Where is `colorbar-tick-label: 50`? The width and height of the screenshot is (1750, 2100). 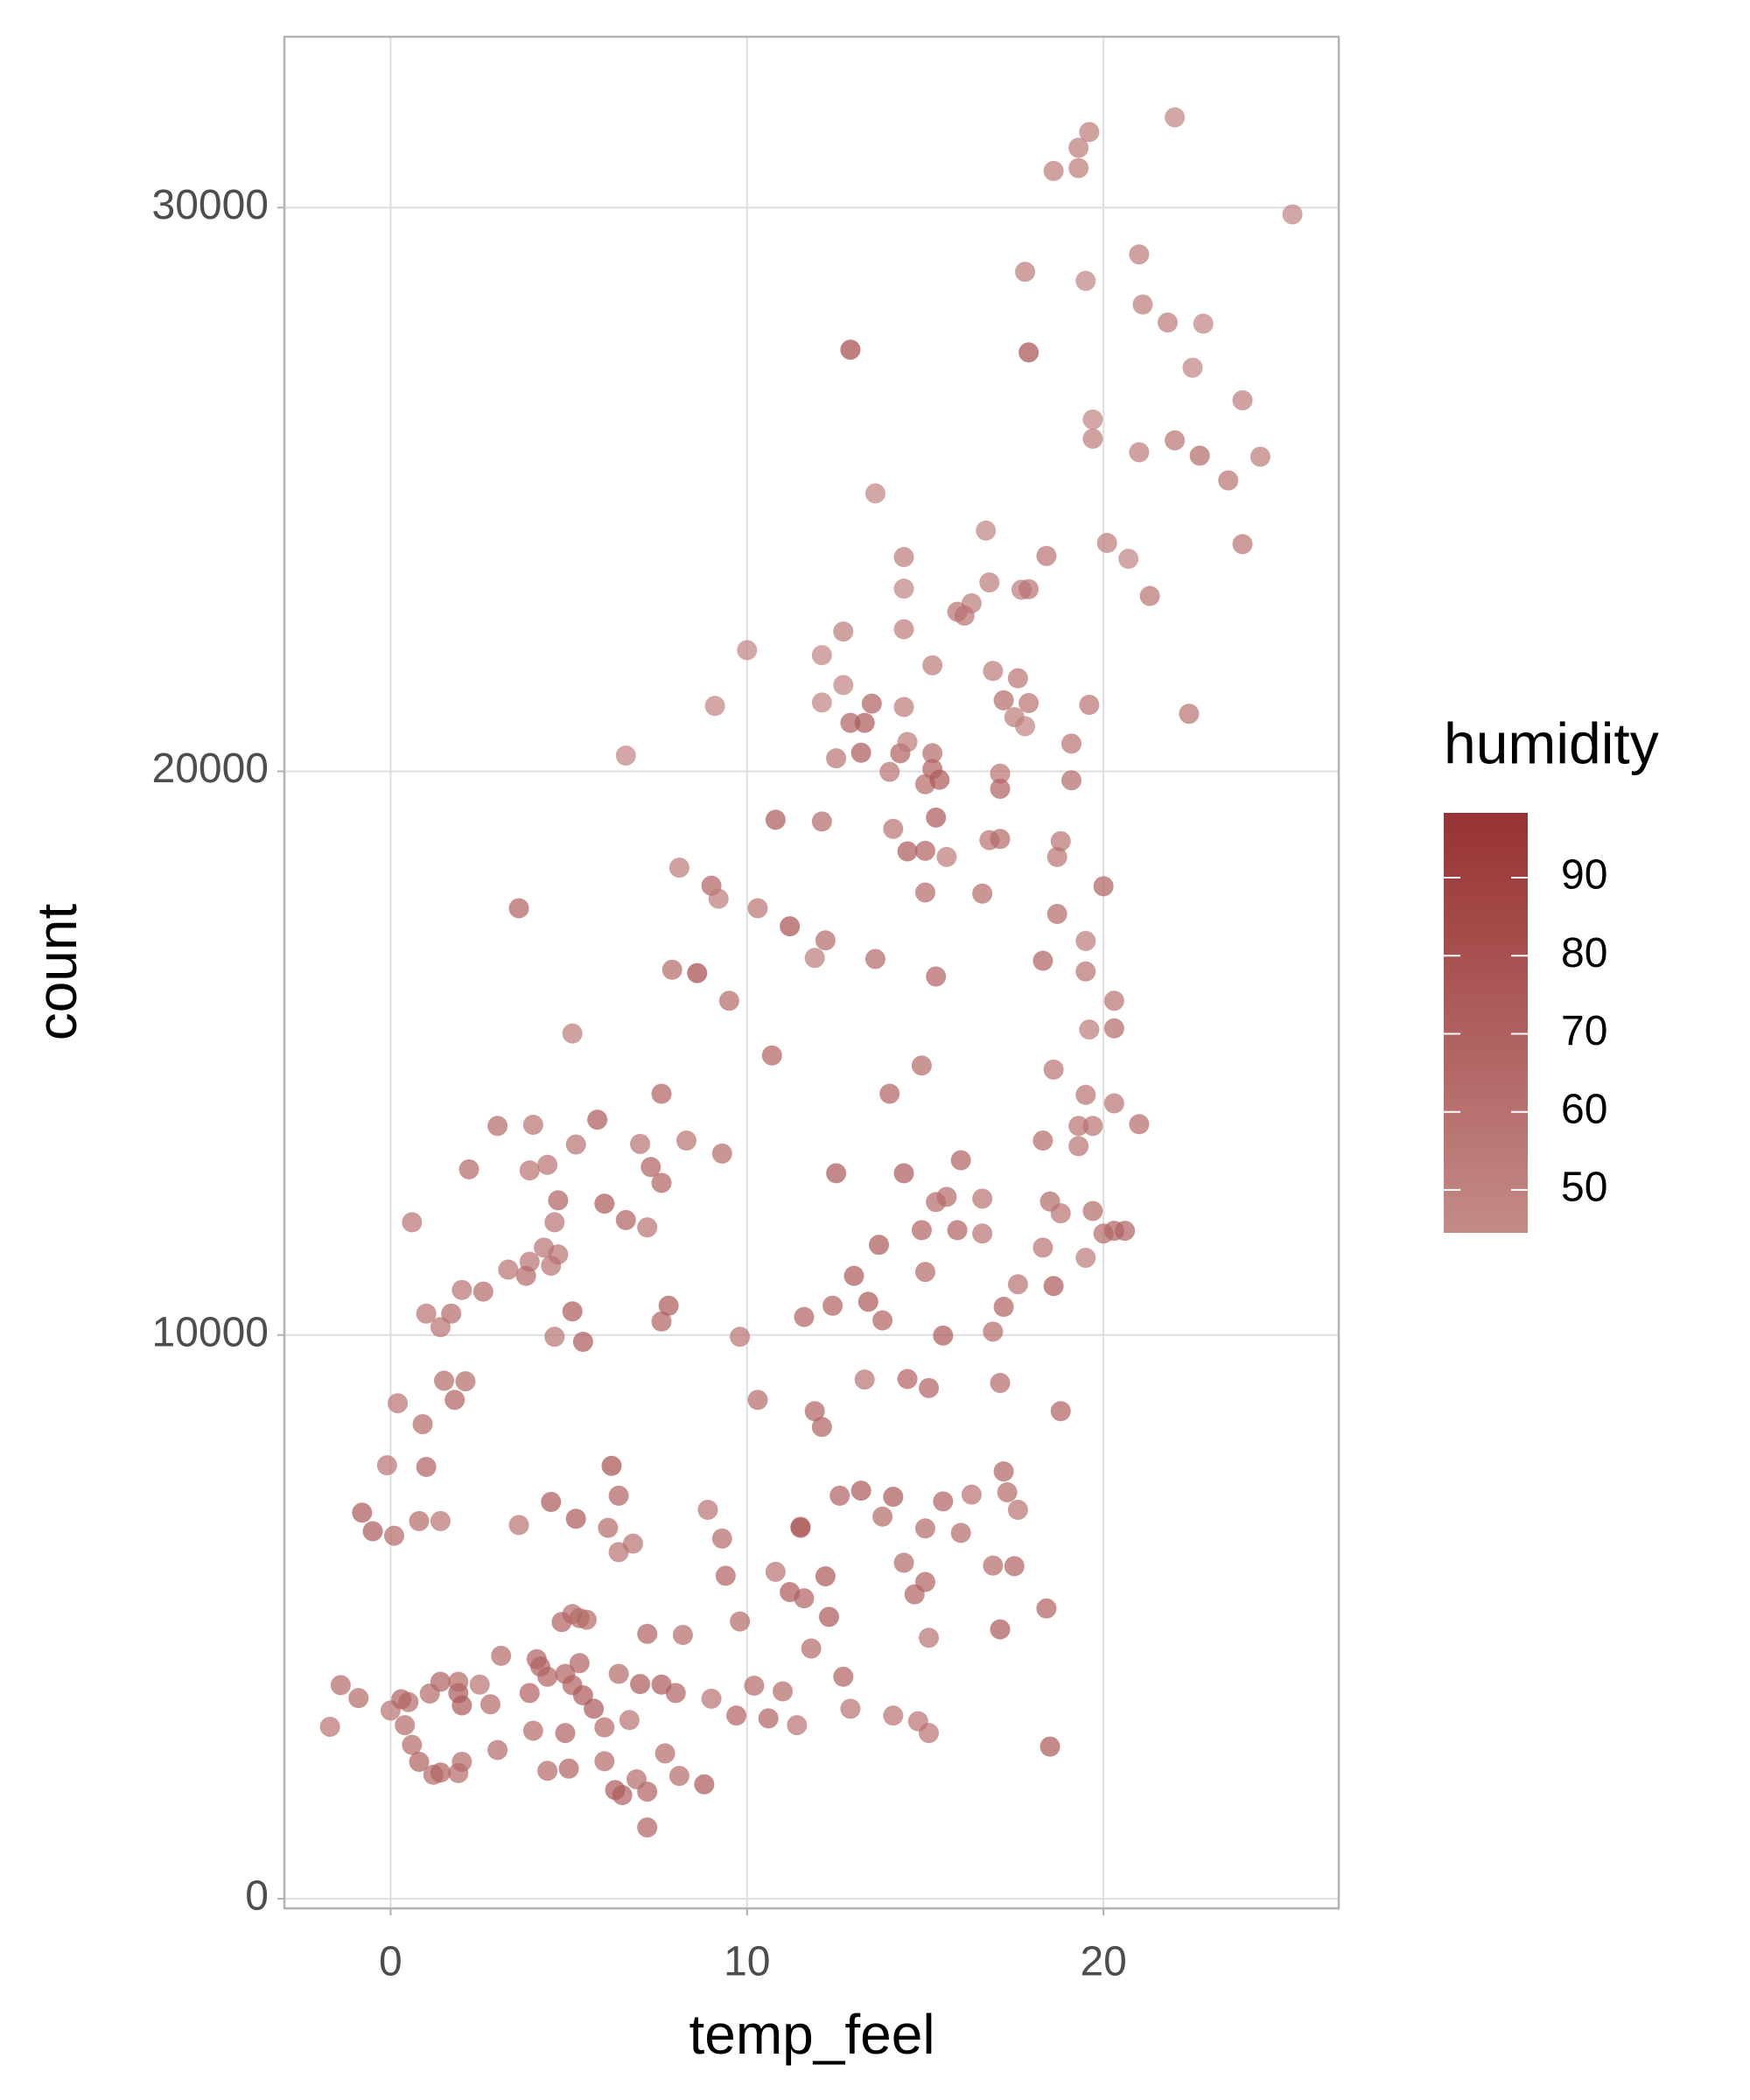
colorbar-tick-label: 50 is located at coordinates (1584, 1188).